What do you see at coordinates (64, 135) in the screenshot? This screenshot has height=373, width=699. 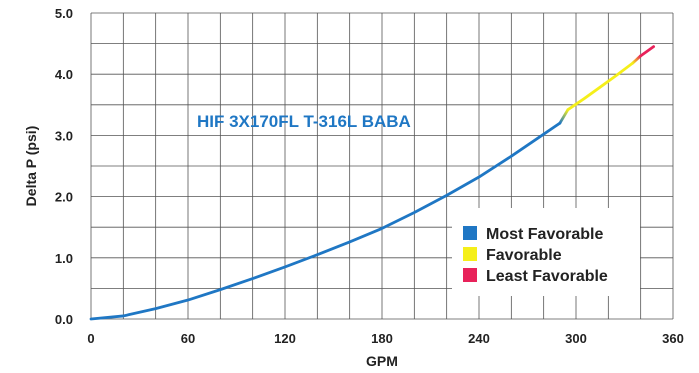 I see `y-tick-label: 3.0` at bounding box center [64, 135].